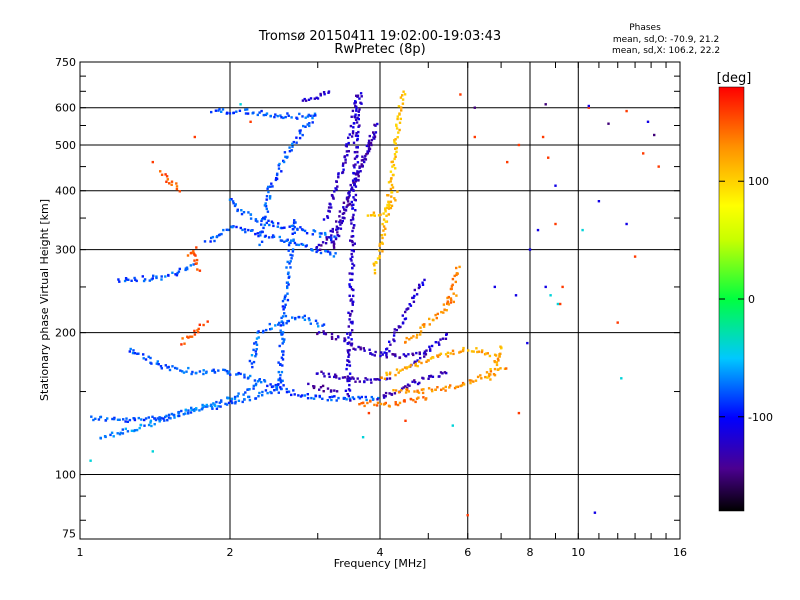  Describe the element at coordinates (65, 145) in the screenshot. I see `y-tick-label: 500` at that location.